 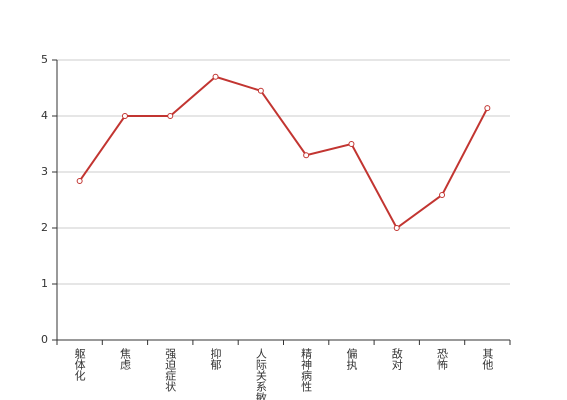 What do you see at coordinates (44, 283) in the screenshot?
I see `y-tick-label: 1` at bounding box center [44, 283].